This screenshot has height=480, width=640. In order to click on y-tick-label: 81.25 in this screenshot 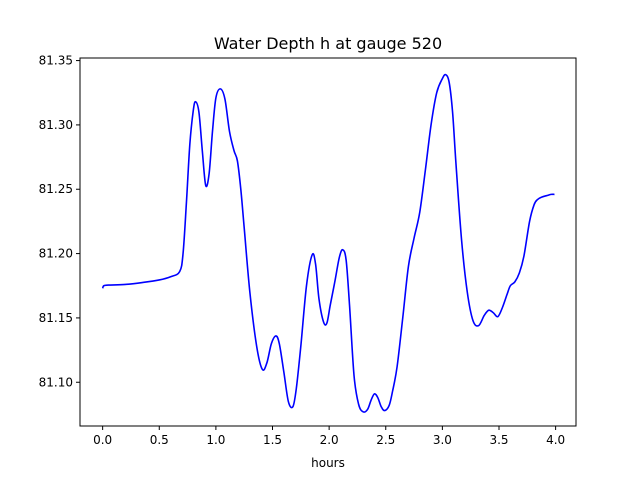, I will do `click(56, 189)`.